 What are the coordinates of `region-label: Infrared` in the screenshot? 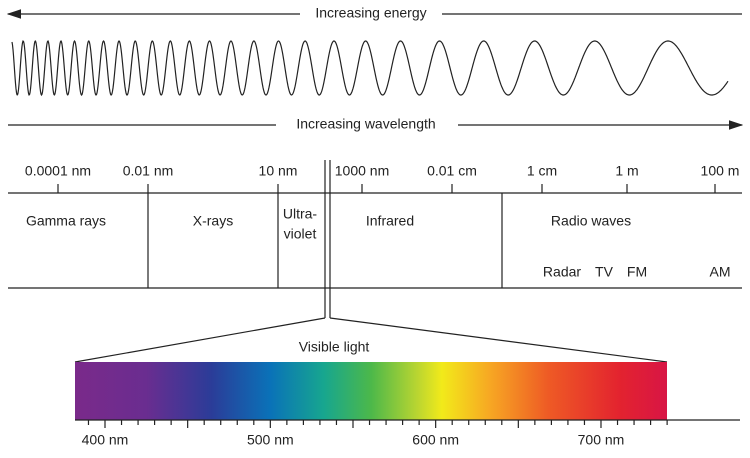 It's located at (390, 221).